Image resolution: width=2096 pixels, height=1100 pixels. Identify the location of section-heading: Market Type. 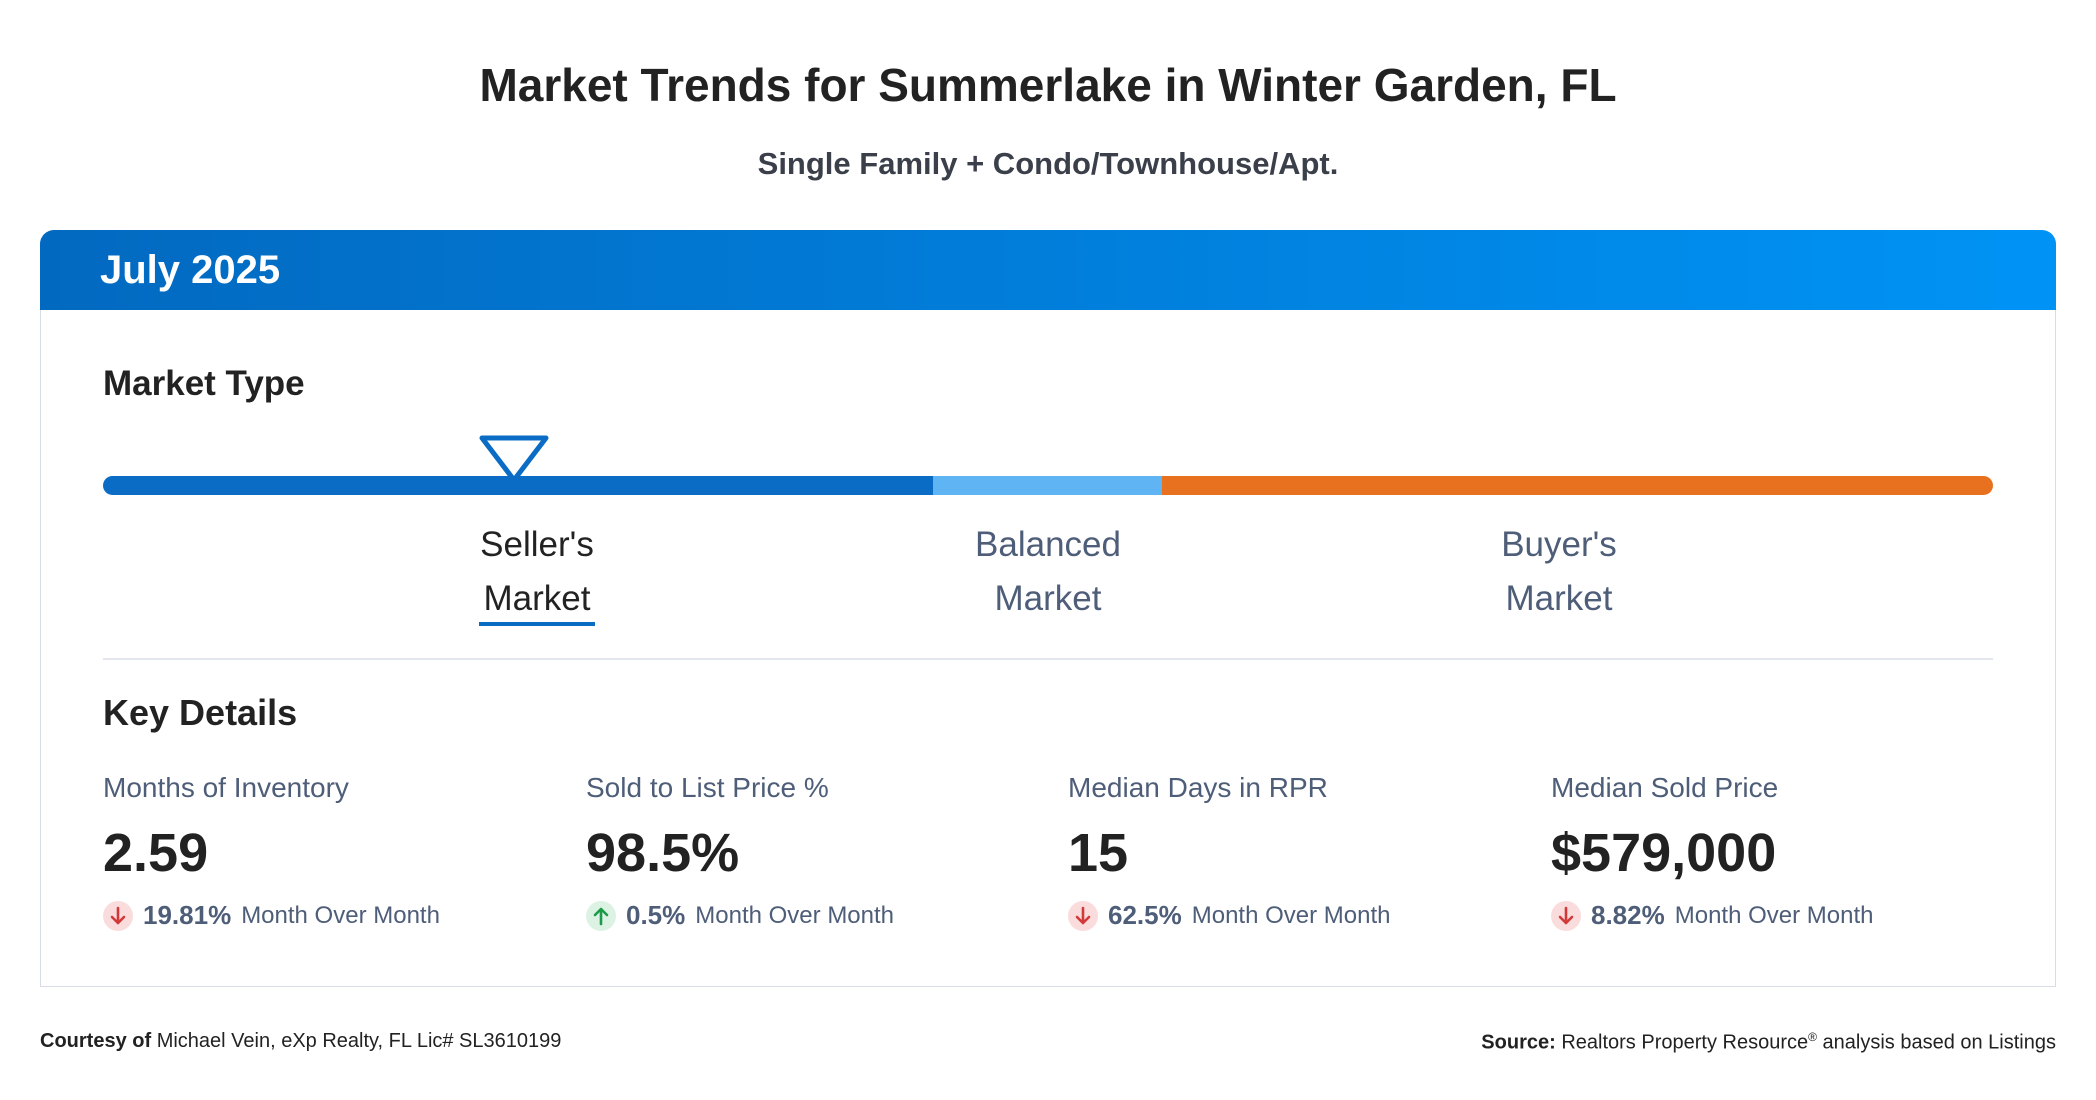
(204, 383).